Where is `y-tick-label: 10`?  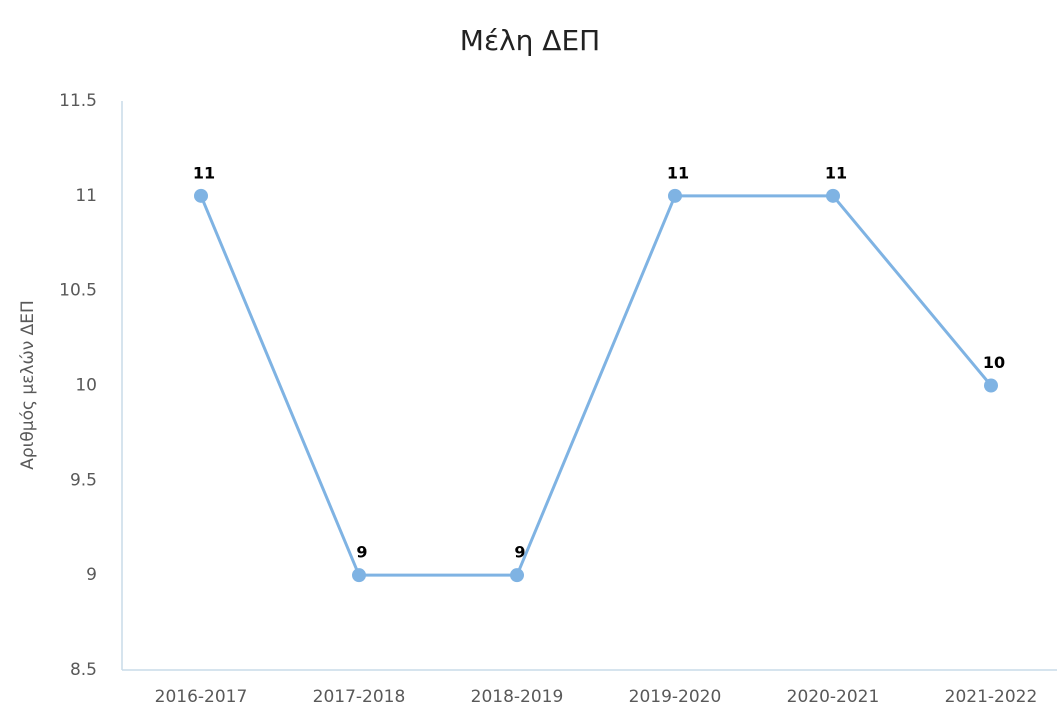
y-tick-label: 10 is located at coordinates (86, 386).